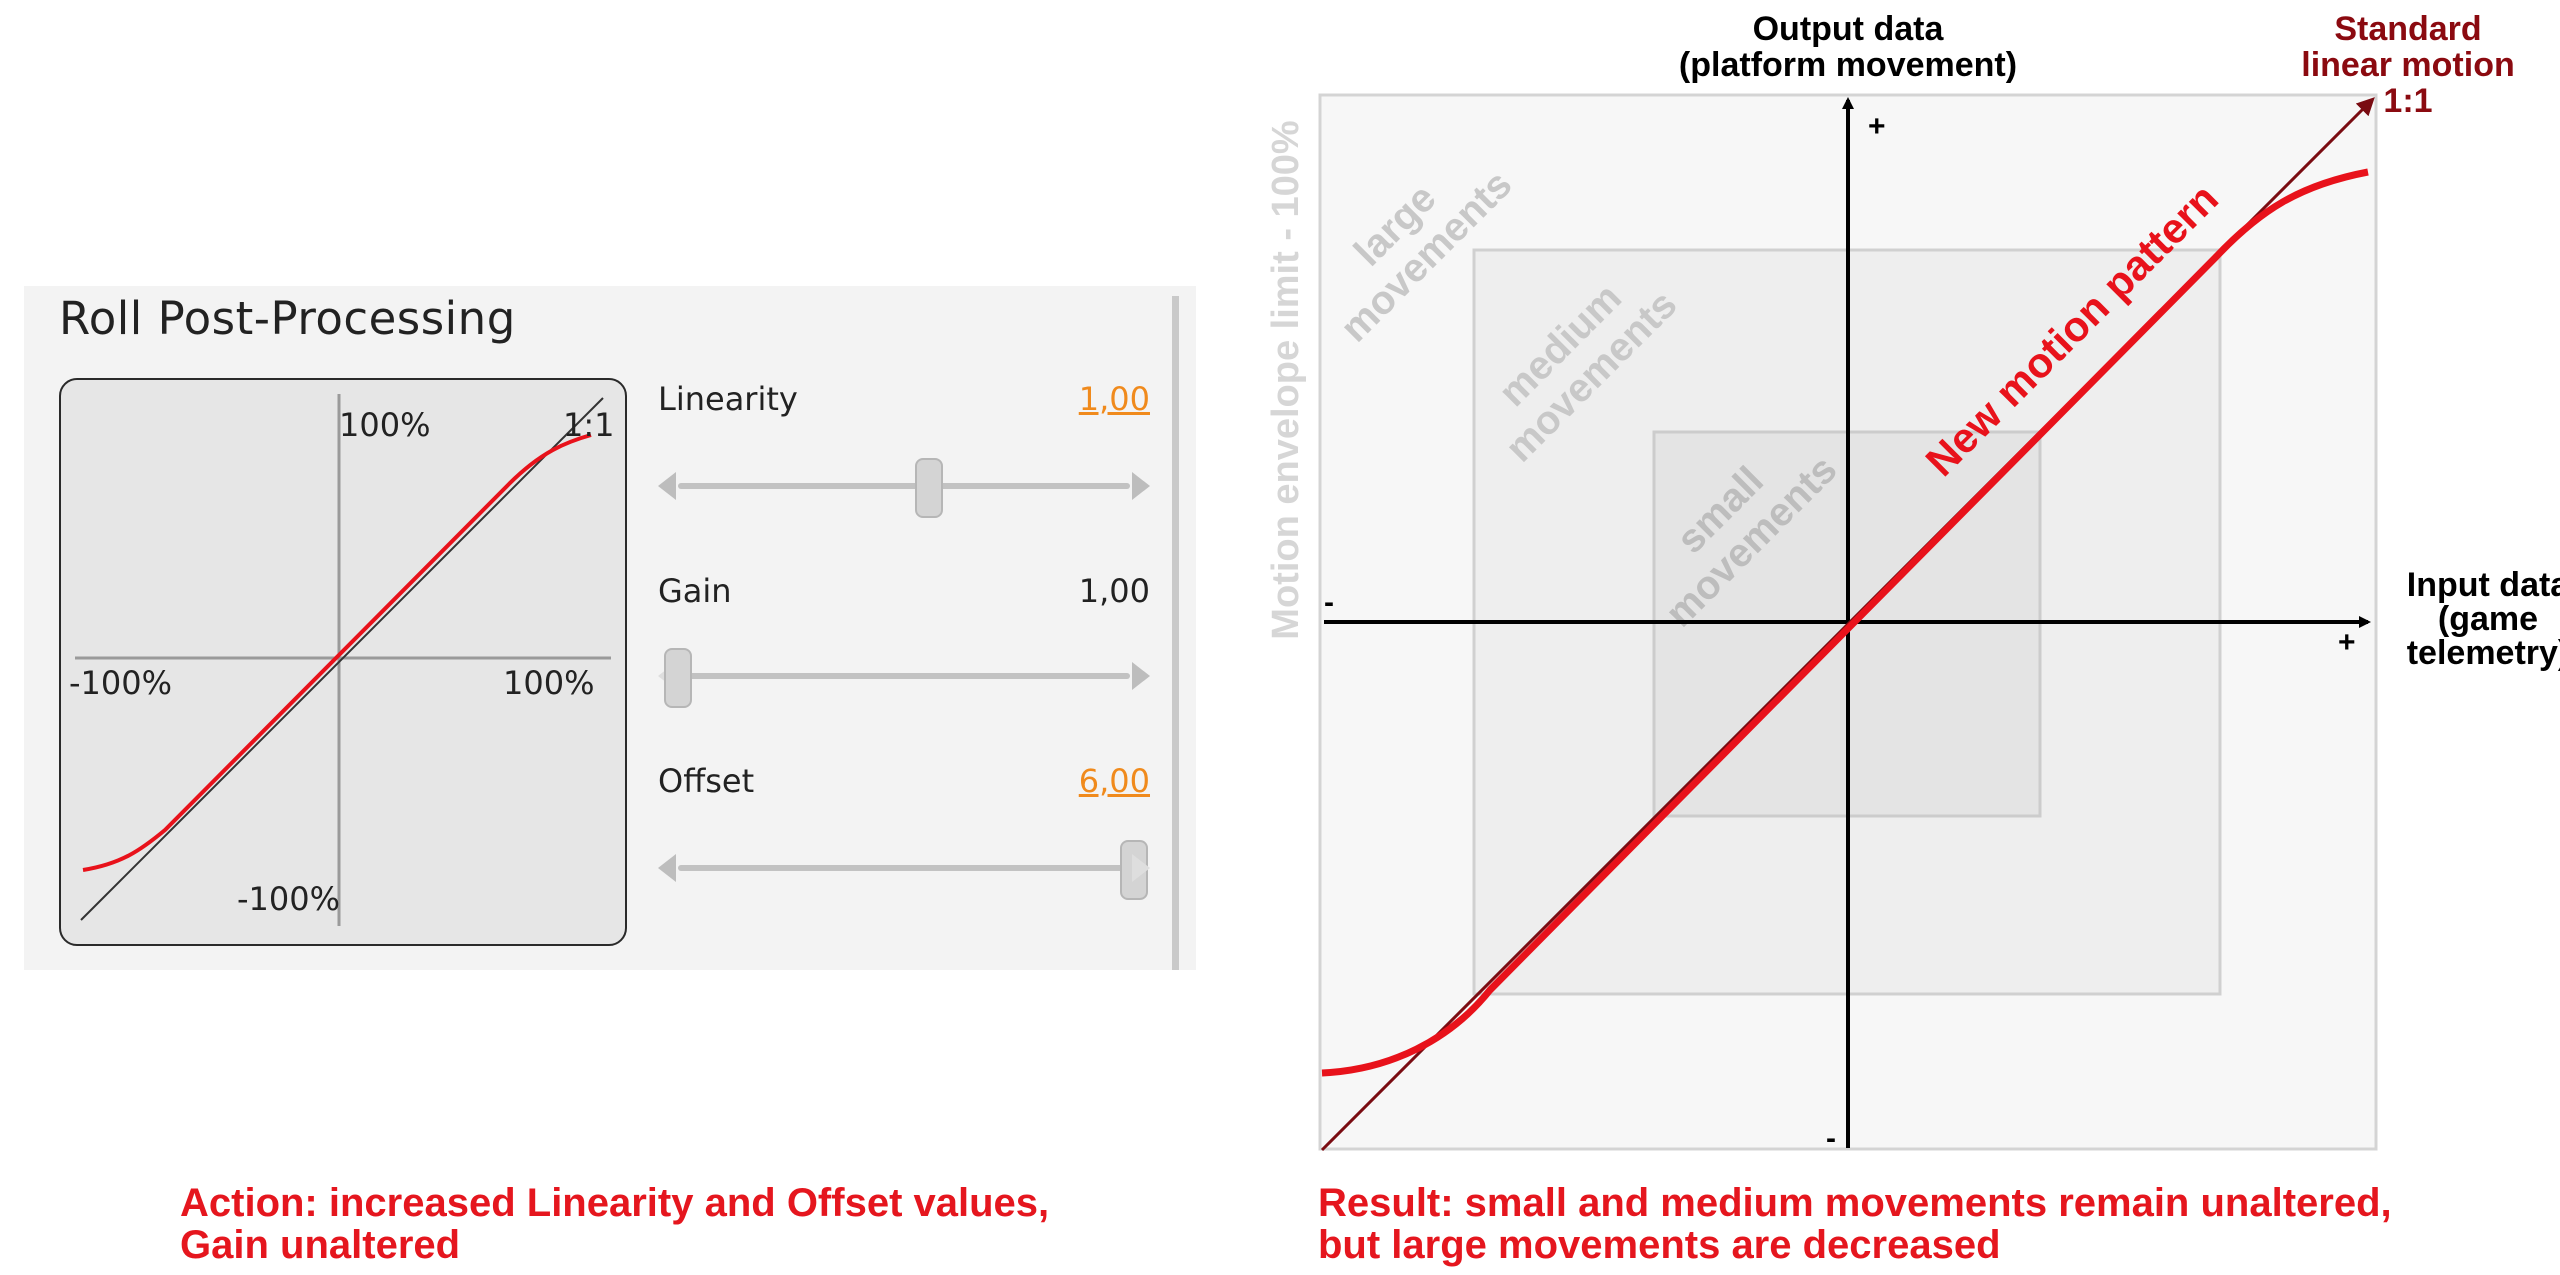 The image size is (2560, 1275). I want to click on envelope-limit-label: Motion envelope limit - 100%, so click(1286, 379).